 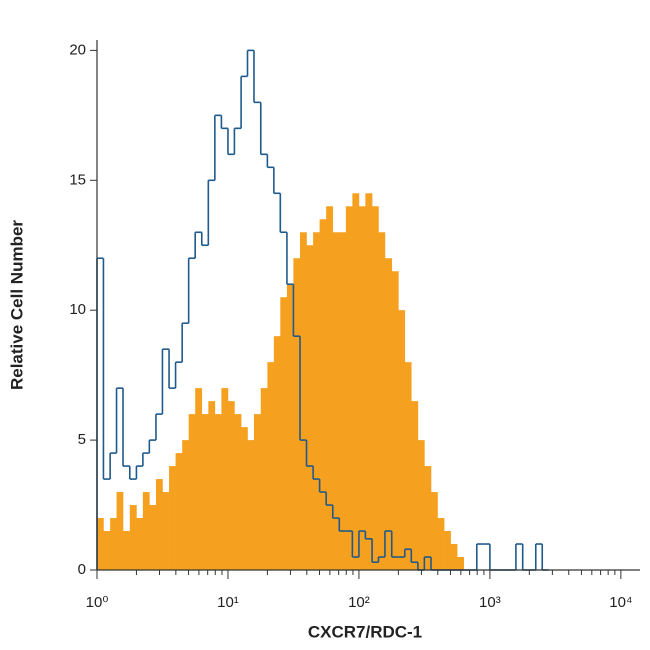 What do you see at coordinates (490, 602) in the screenshot?
I see `x-tick-label: 10³` at bounding box center [490, 602].